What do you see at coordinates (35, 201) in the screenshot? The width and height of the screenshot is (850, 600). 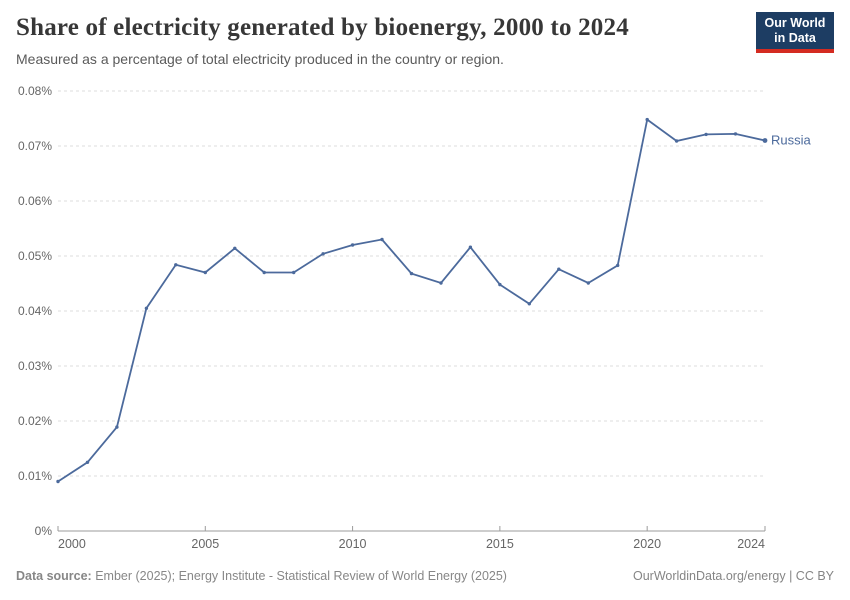 I see `y-tick-label: 0.06%` at bounding box center [35, 201].